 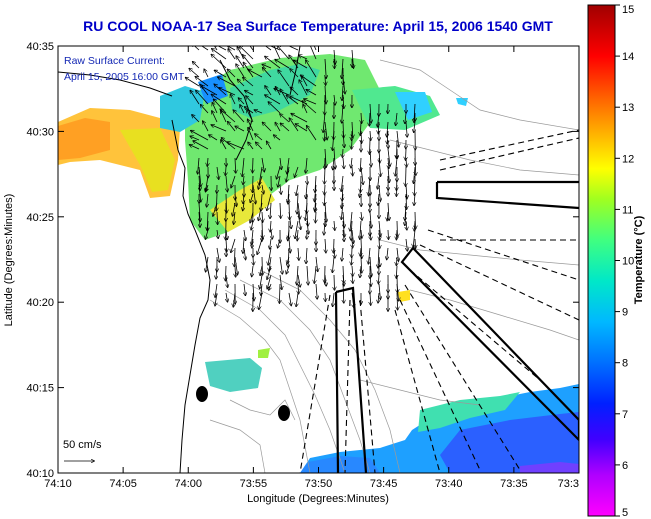 I want to click on y-tick-label: 40:25, so click(x=40, y=218).